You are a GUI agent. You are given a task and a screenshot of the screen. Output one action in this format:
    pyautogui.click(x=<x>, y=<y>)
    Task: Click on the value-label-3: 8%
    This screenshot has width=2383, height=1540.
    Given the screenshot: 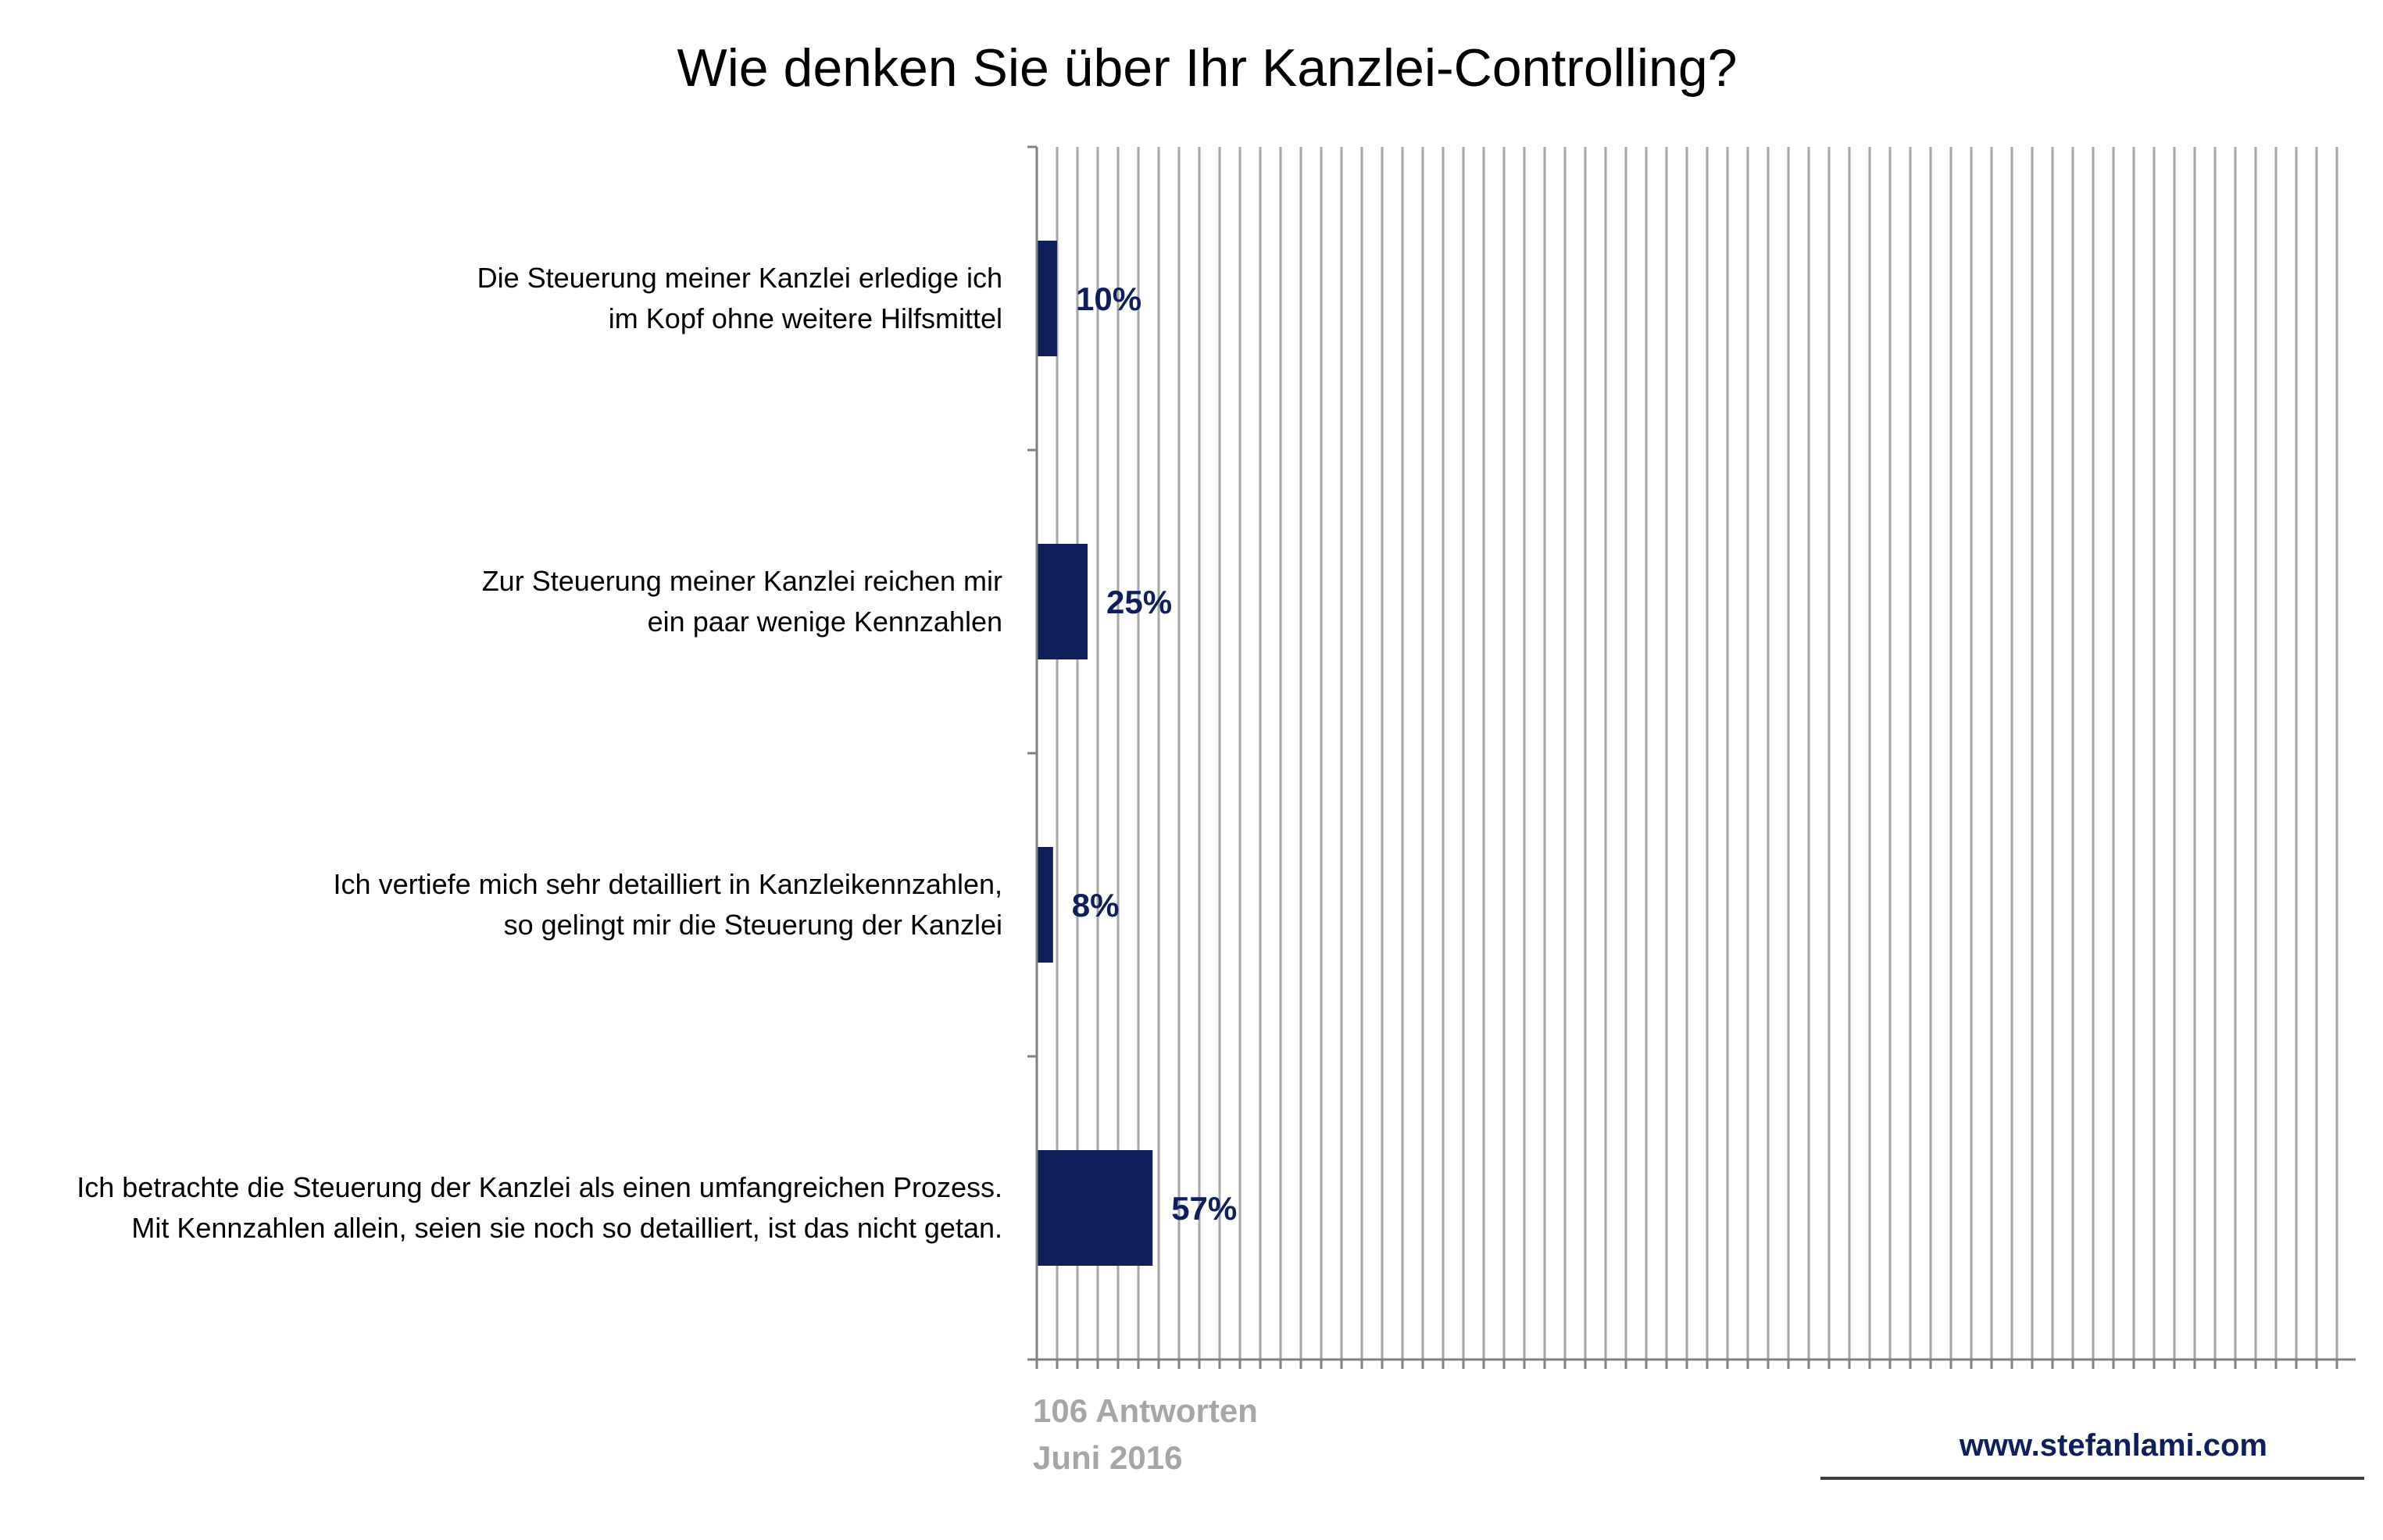 What is the action you would take?
    pyautogui.click(x=1096, y=905)
    